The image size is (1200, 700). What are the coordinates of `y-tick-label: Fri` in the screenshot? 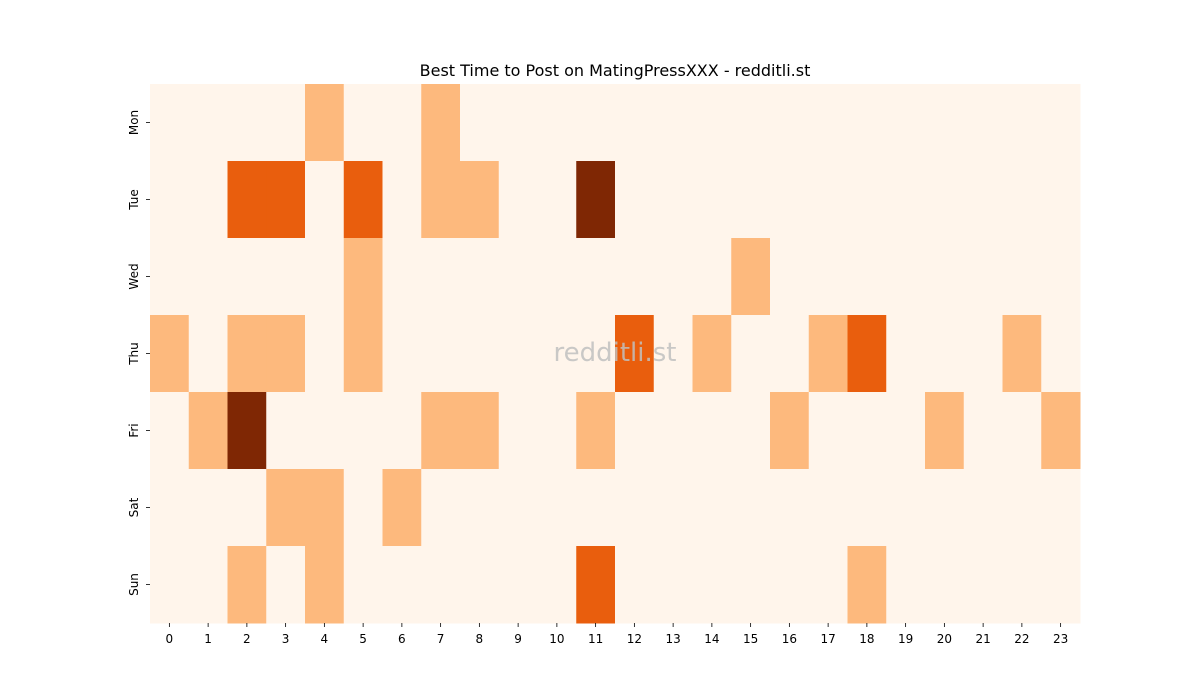 It's located at (134, 430).